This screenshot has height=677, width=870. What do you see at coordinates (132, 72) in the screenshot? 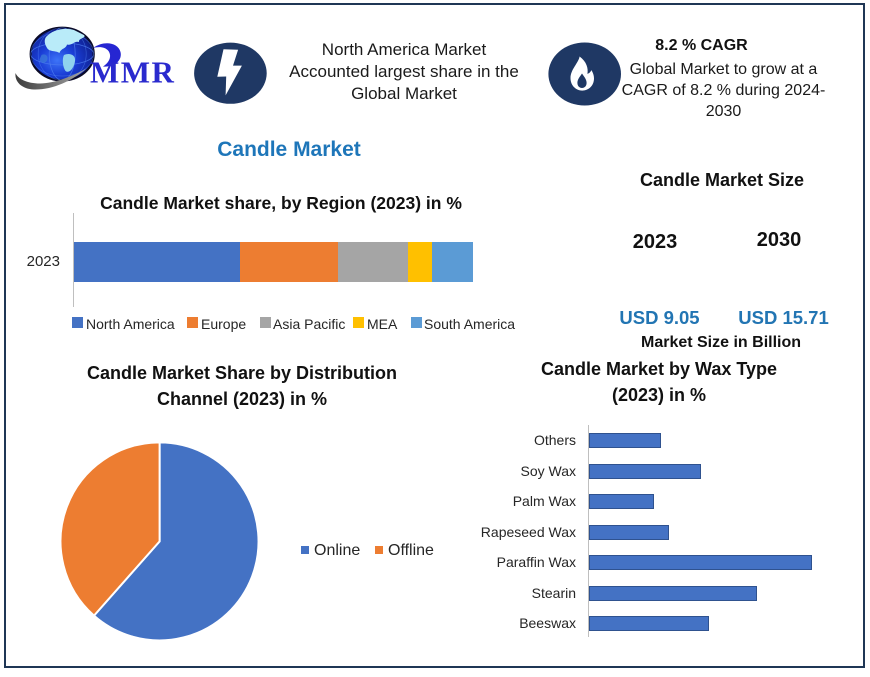
I see `svg-text: MMR` at bounding box center [132, 72].